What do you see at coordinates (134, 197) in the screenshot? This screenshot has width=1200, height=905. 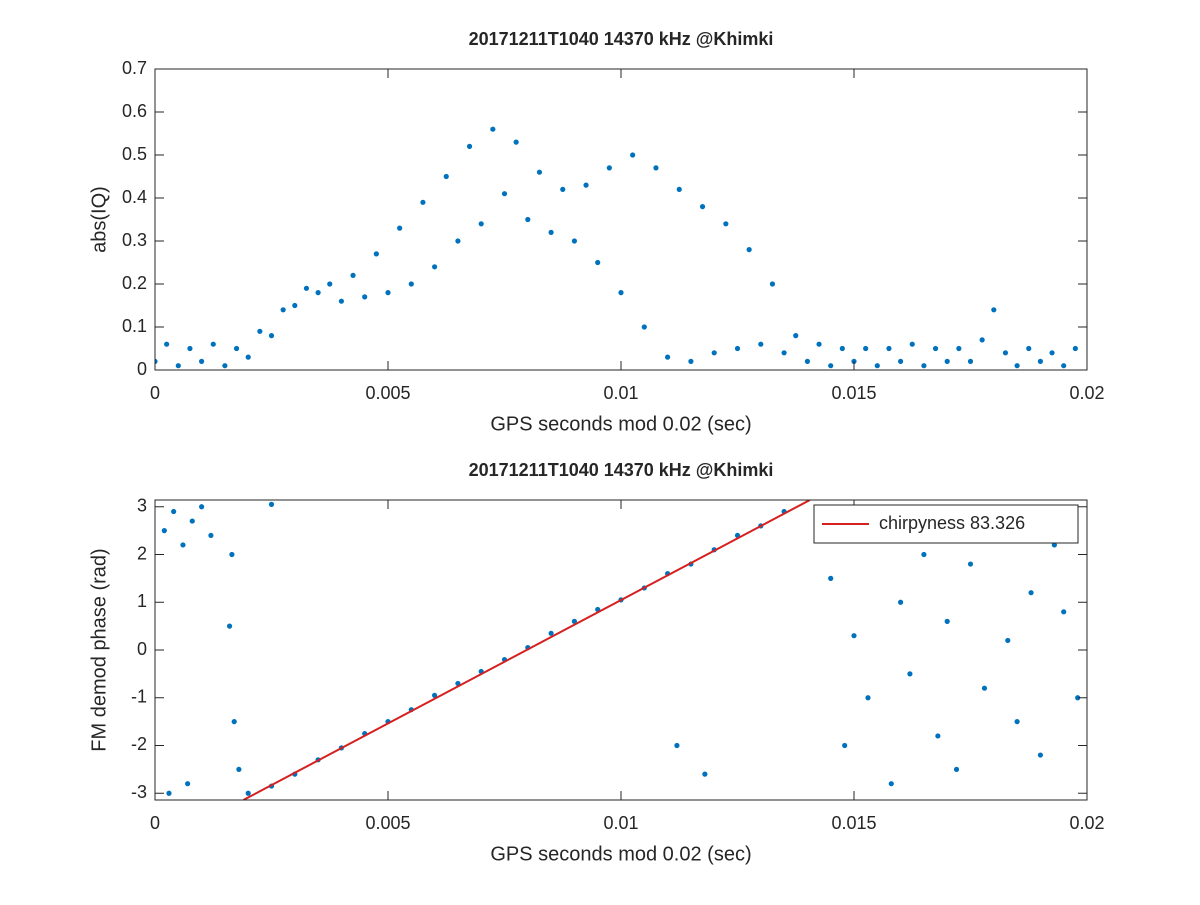 I see `y-tick-label: 0.4` at bounding box center [134, 197].